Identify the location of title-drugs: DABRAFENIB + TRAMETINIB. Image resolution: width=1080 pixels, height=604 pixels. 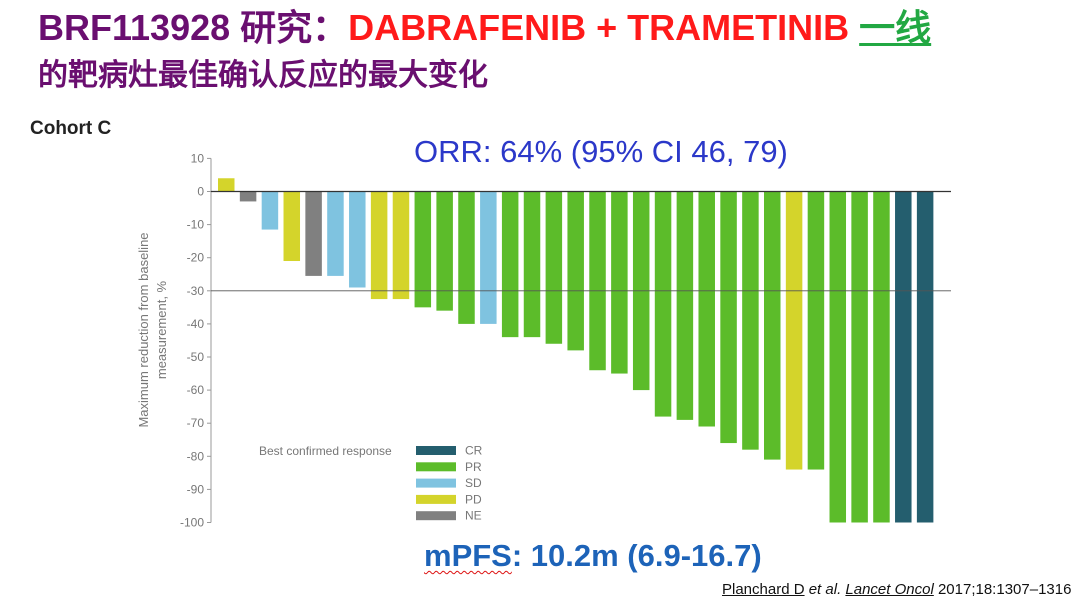
(599, 27).